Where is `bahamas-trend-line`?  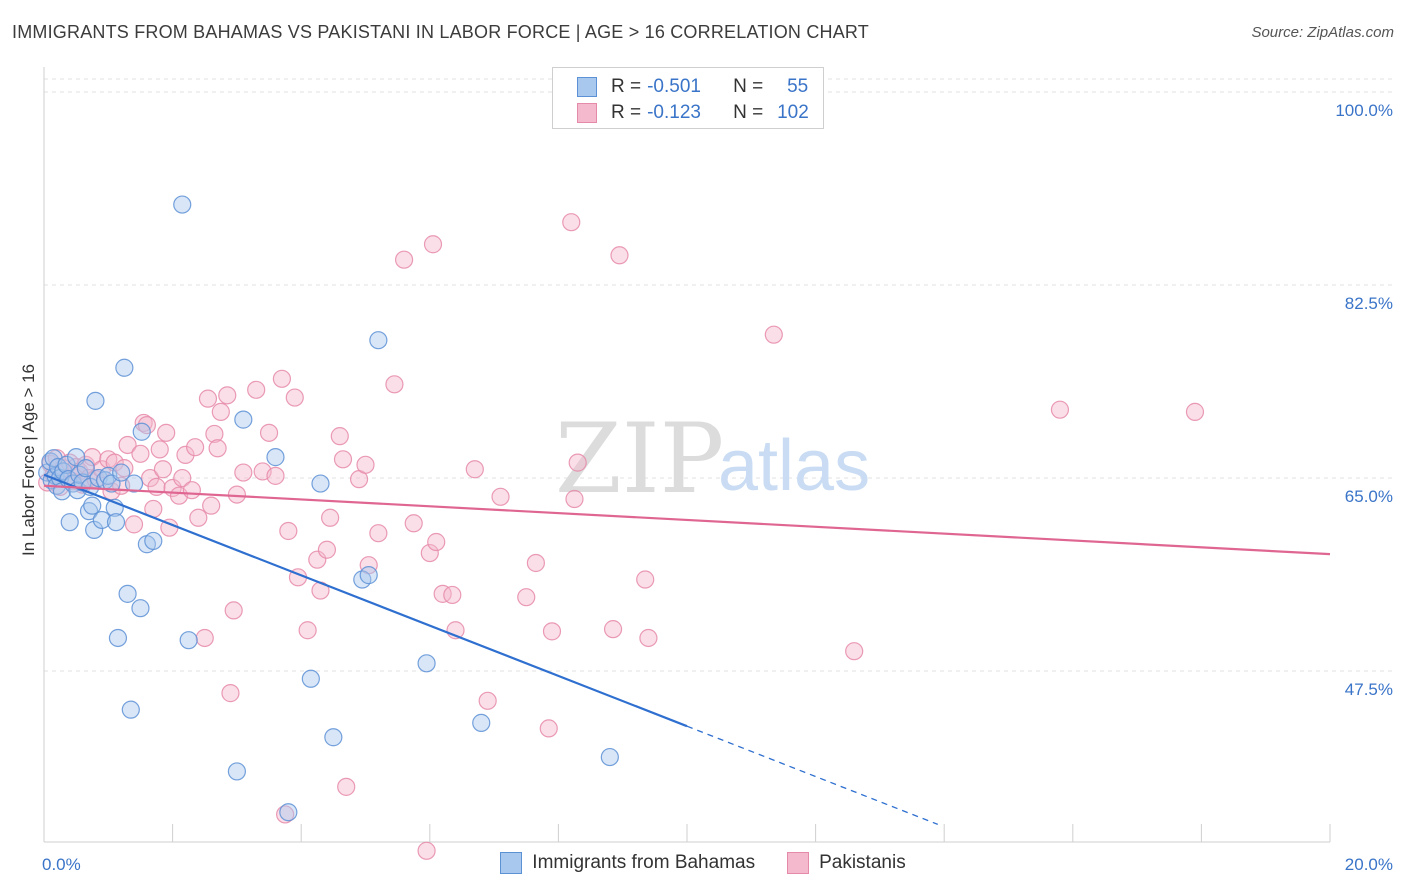 bahamas-trend-line is located at coordinates (365, 600).